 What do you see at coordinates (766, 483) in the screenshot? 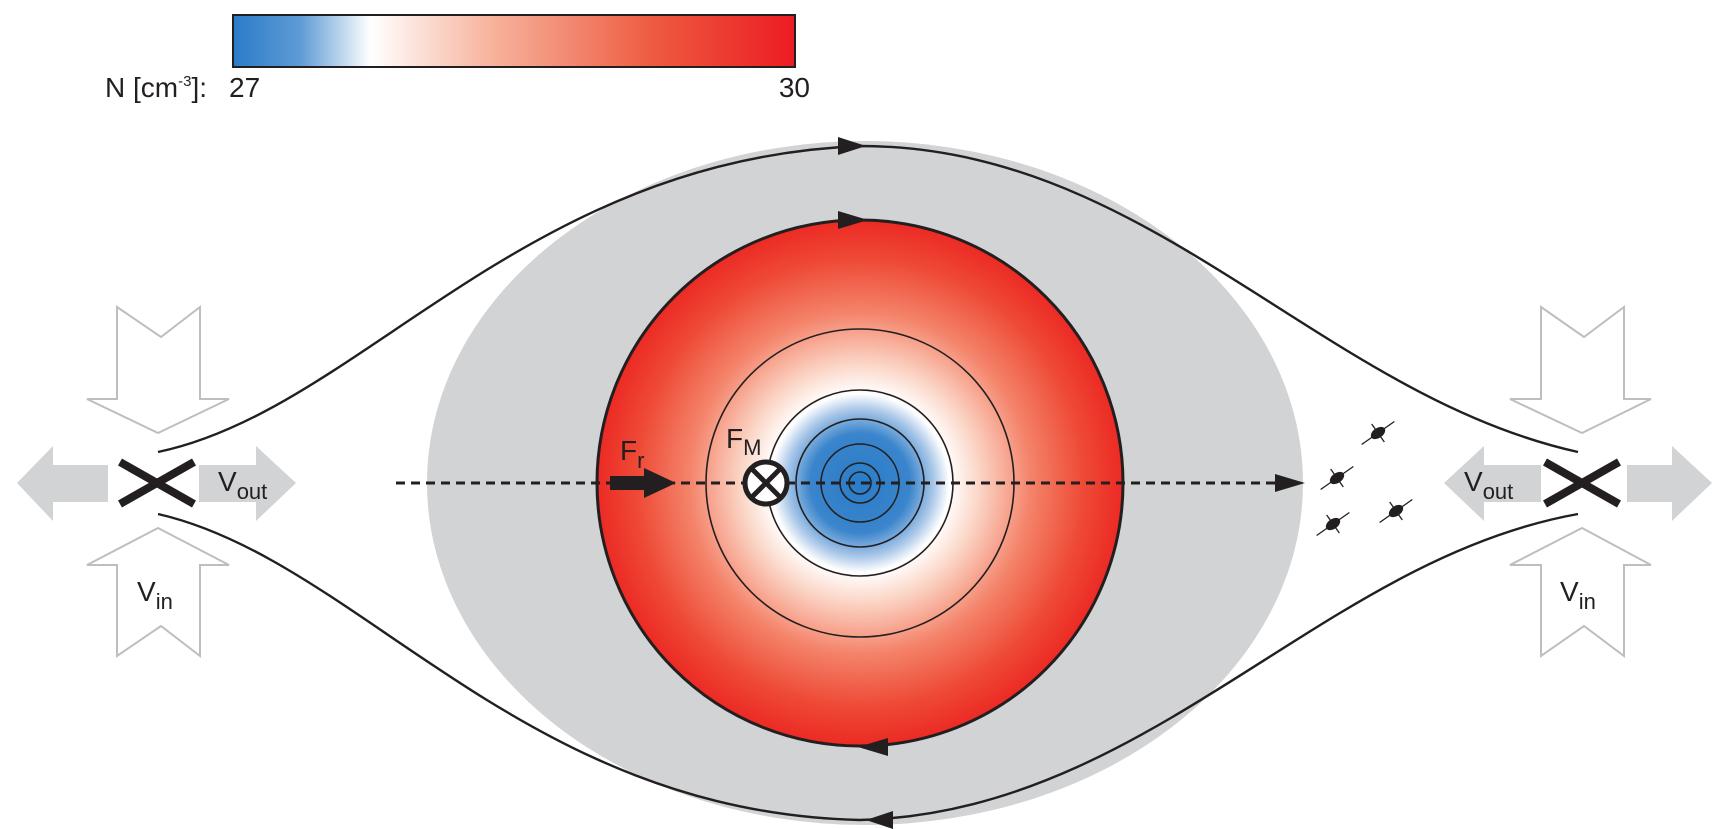
I see `cross-current-icon` at bounding box center [766, 483].